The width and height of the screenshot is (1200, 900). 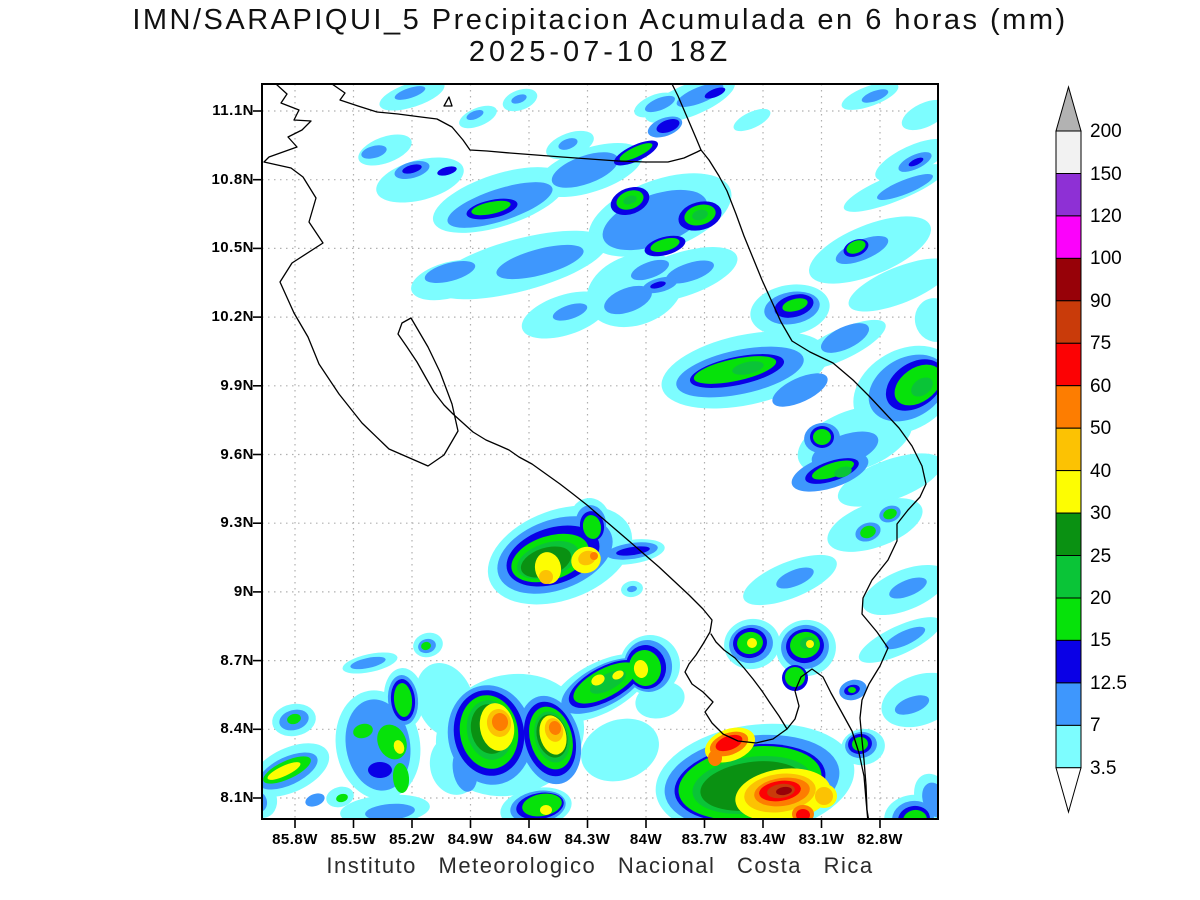 I want to click on colorbar-under-arrow, so click(x=1068, y=790).